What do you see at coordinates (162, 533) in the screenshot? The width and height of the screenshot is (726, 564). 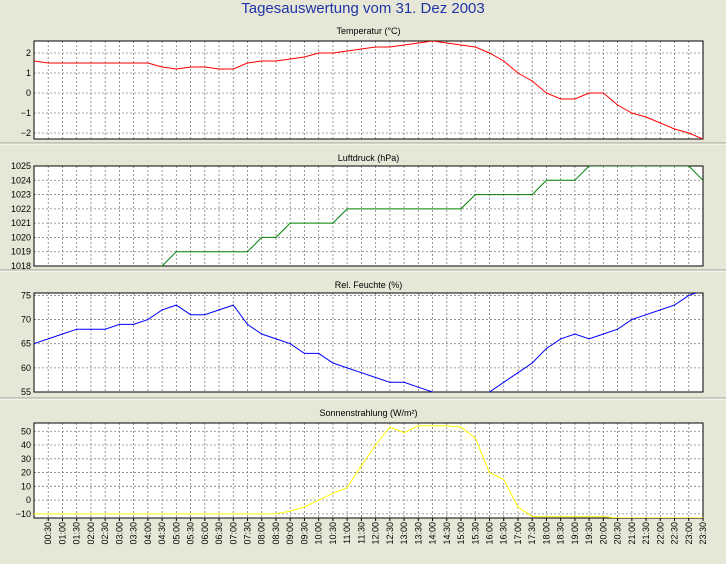 I see `x-tick-label: 04:30` at bounding box center [162, 533].